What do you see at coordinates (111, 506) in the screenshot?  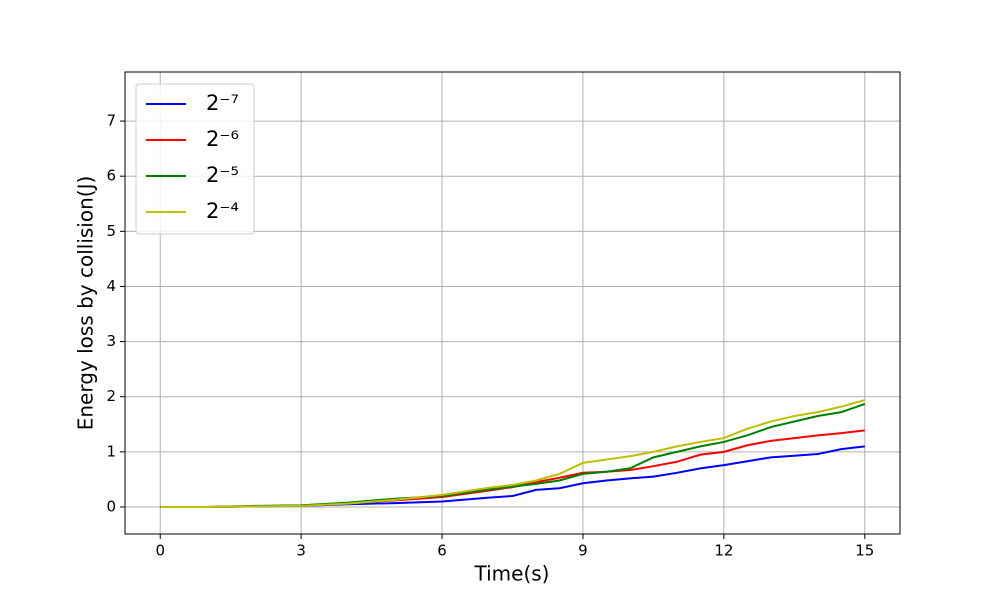 I see `y-tick-label: 0` at bounding box center [111, 506].